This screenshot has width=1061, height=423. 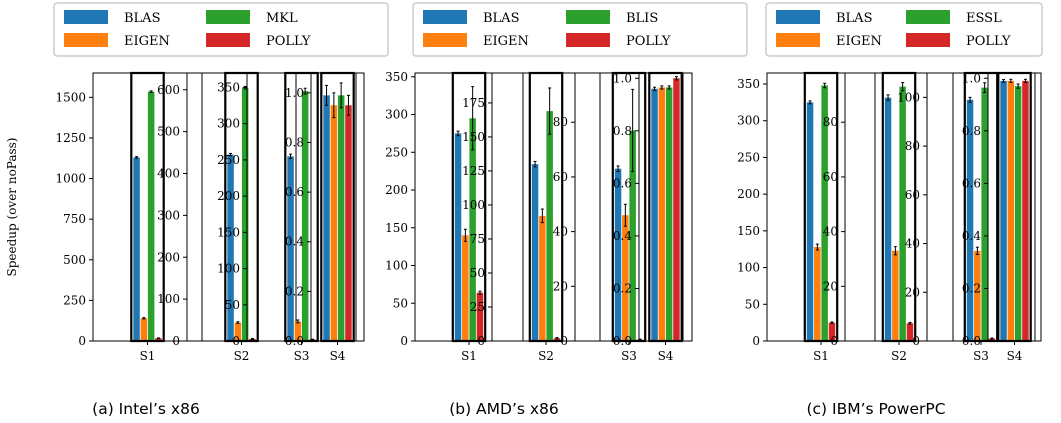 I want to click on legend-label-essl: ESSL, so click(x=984, y=18).